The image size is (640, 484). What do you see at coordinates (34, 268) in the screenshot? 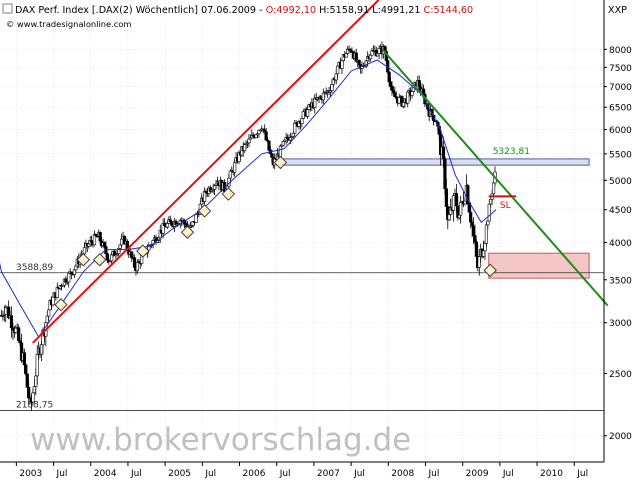
I see `level-3588-label: 3588,89` at bounding box center [34, 268].